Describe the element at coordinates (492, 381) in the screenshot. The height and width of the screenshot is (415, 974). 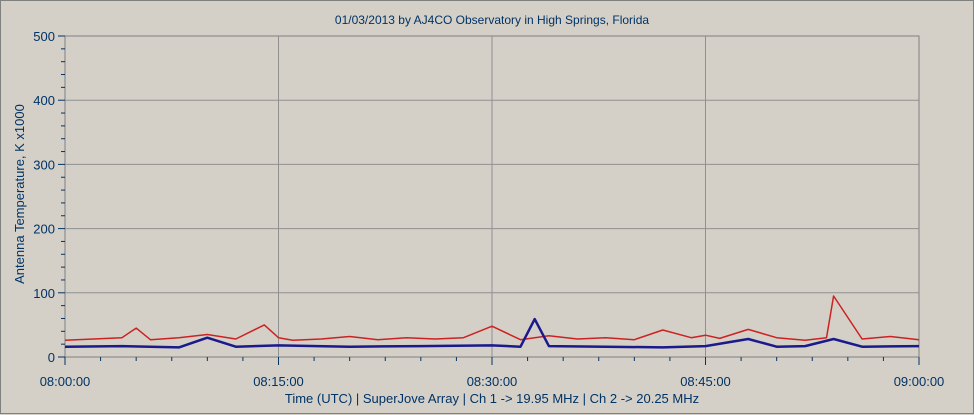
I see `x-tick-label: 08:30:00` at that location.